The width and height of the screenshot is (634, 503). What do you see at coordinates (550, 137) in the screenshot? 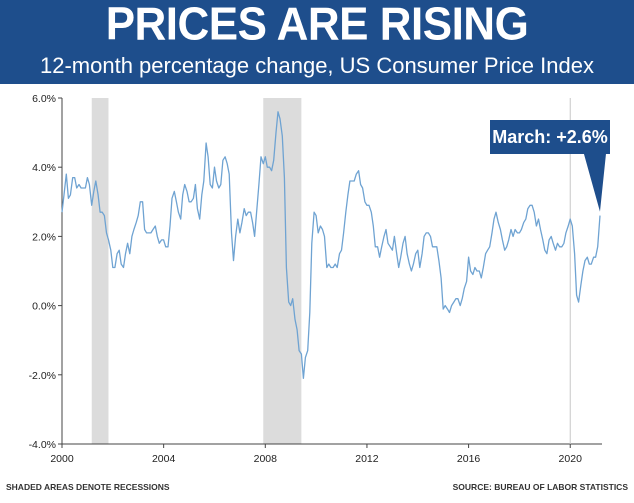
I see `callout-label: March: +2.6%` at bounding box center [550, 137].